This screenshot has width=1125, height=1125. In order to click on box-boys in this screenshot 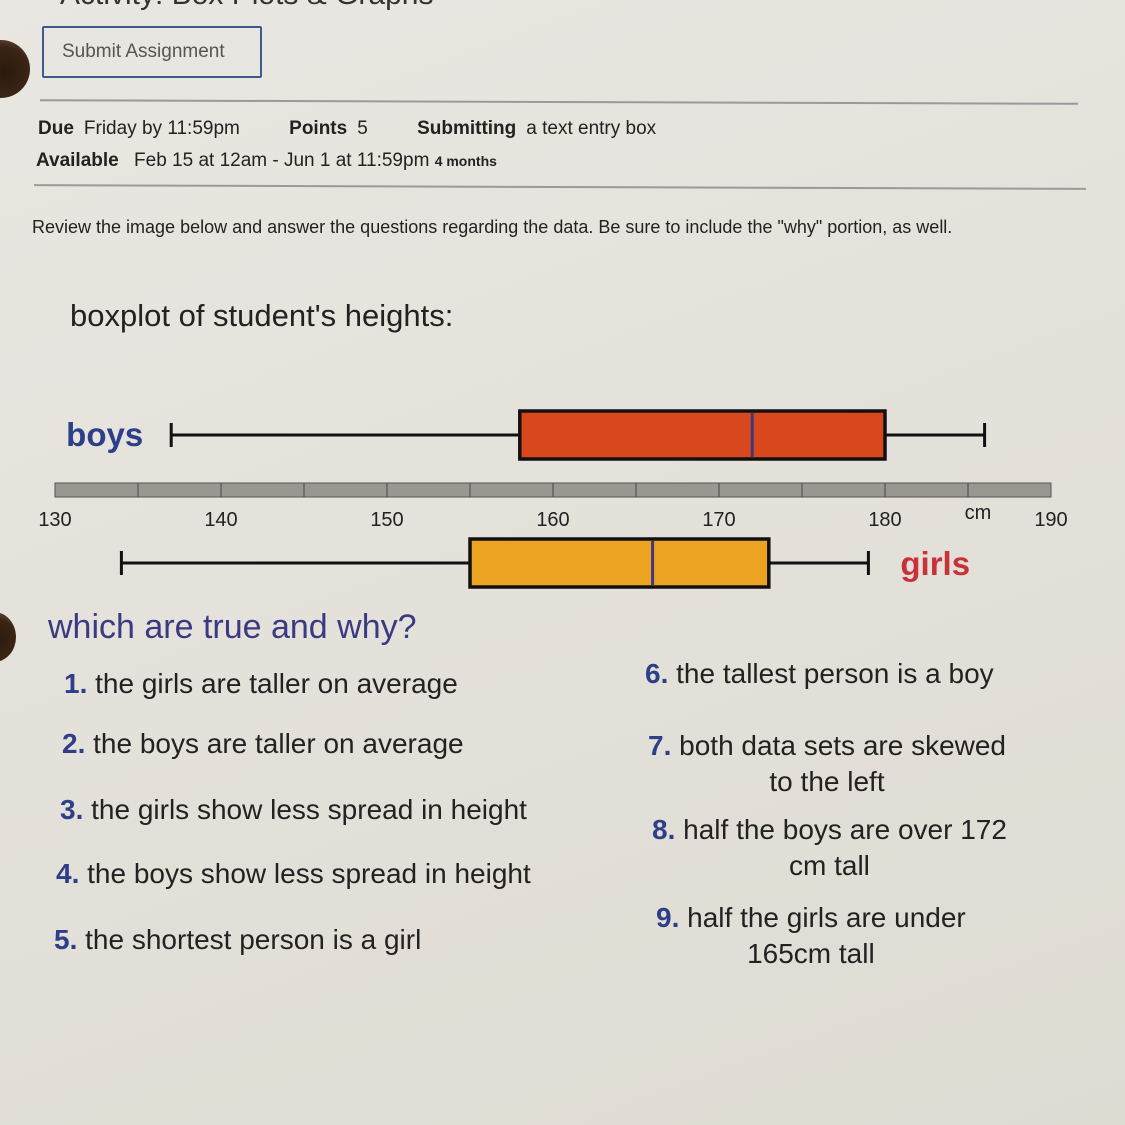, I will do `click(702, 435)`.